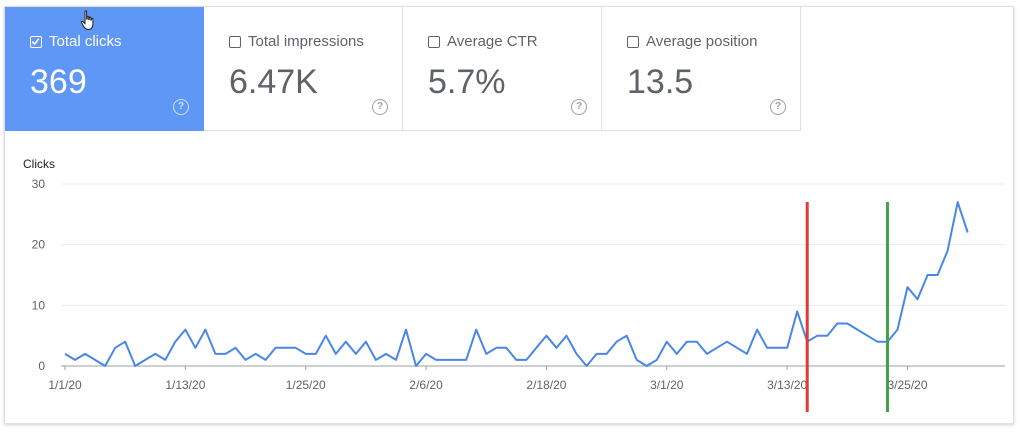 The width and height of the screenshot is (1024, 432). I want to click on checkbox-average-position, so click(633, 42).